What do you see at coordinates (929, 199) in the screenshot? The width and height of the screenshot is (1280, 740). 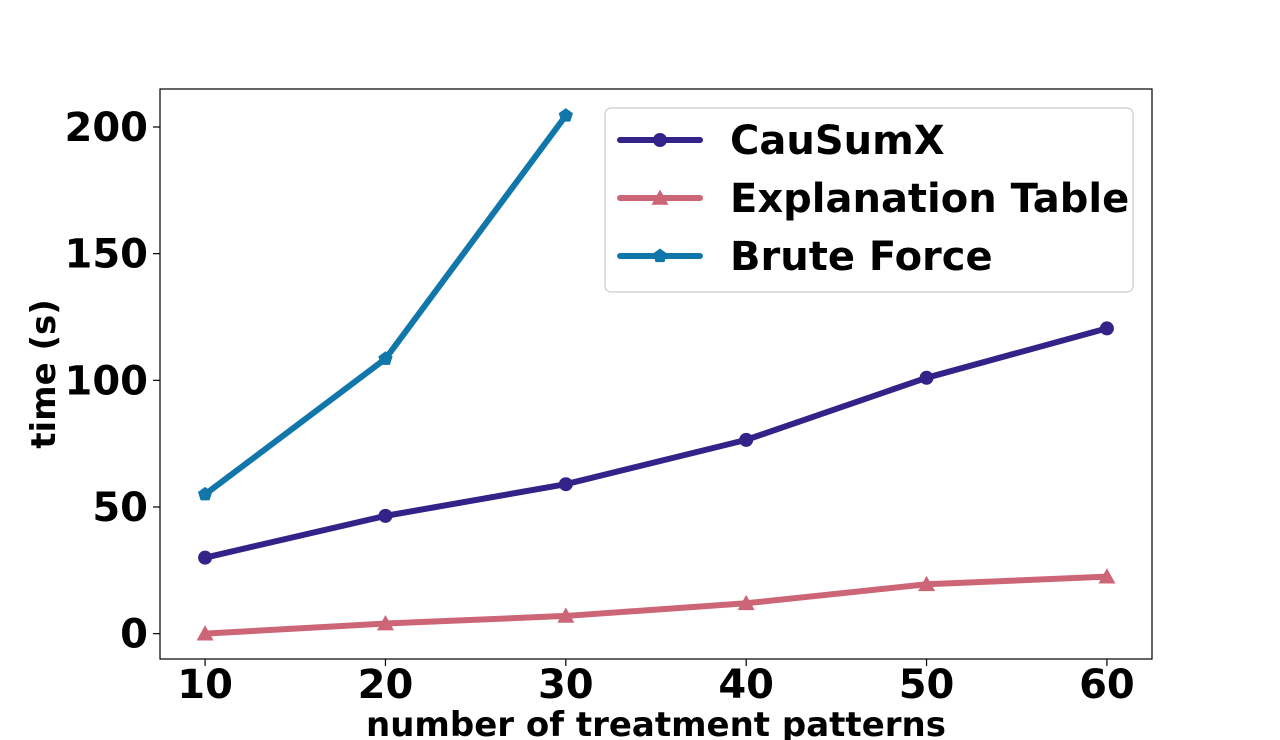 I see `legend-label-explanation-table: Explanation Table` at bounding box center [929, 199].